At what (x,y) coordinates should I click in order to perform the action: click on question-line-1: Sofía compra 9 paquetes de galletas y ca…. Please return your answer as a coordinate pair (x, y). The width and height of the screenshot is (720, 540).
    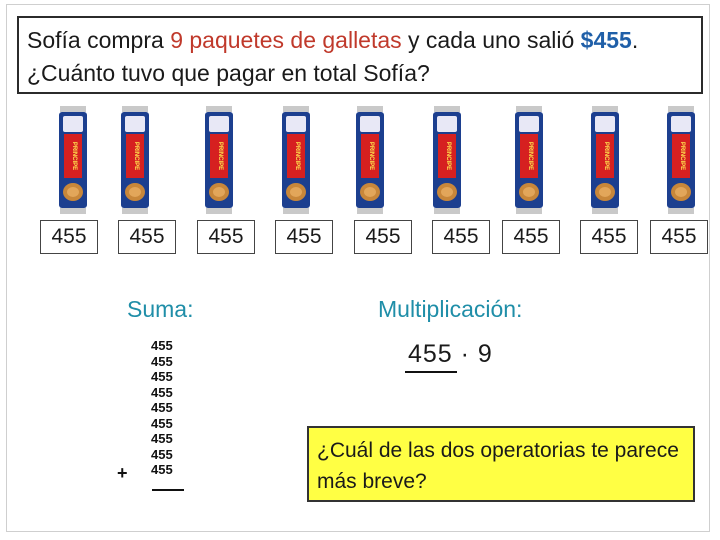
    Looking at the image, I should click on (361, 40).